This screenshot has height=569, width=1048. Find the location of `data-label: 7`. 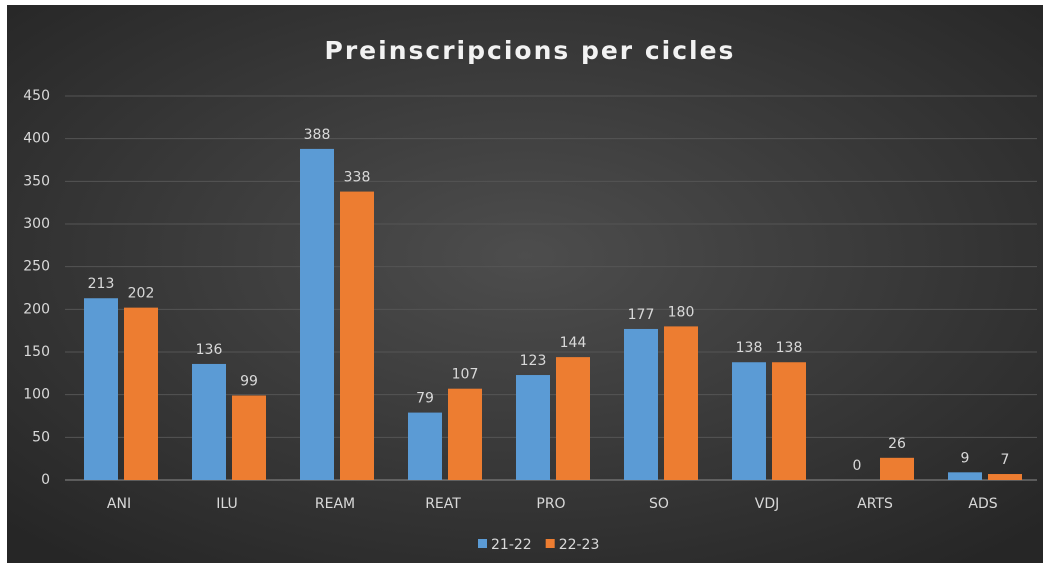

data-label: 7 is located at coordinates (1005, 460).